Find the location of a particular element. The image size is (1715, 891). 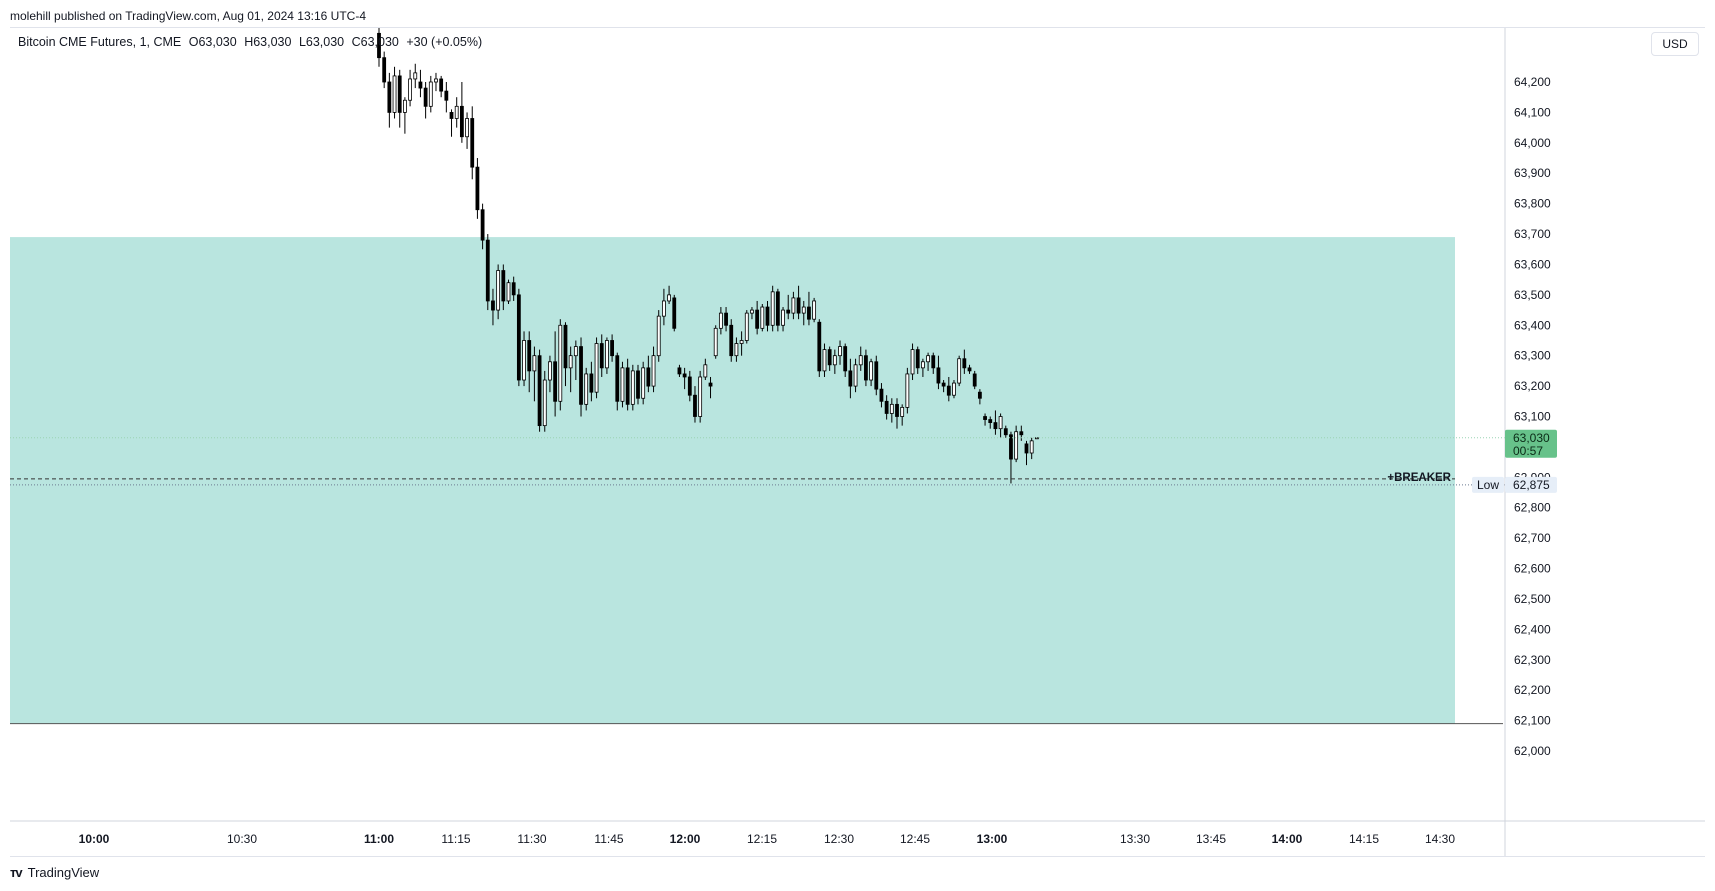

price-tick-label: 63,800 is located at coordinates (1532, 204).